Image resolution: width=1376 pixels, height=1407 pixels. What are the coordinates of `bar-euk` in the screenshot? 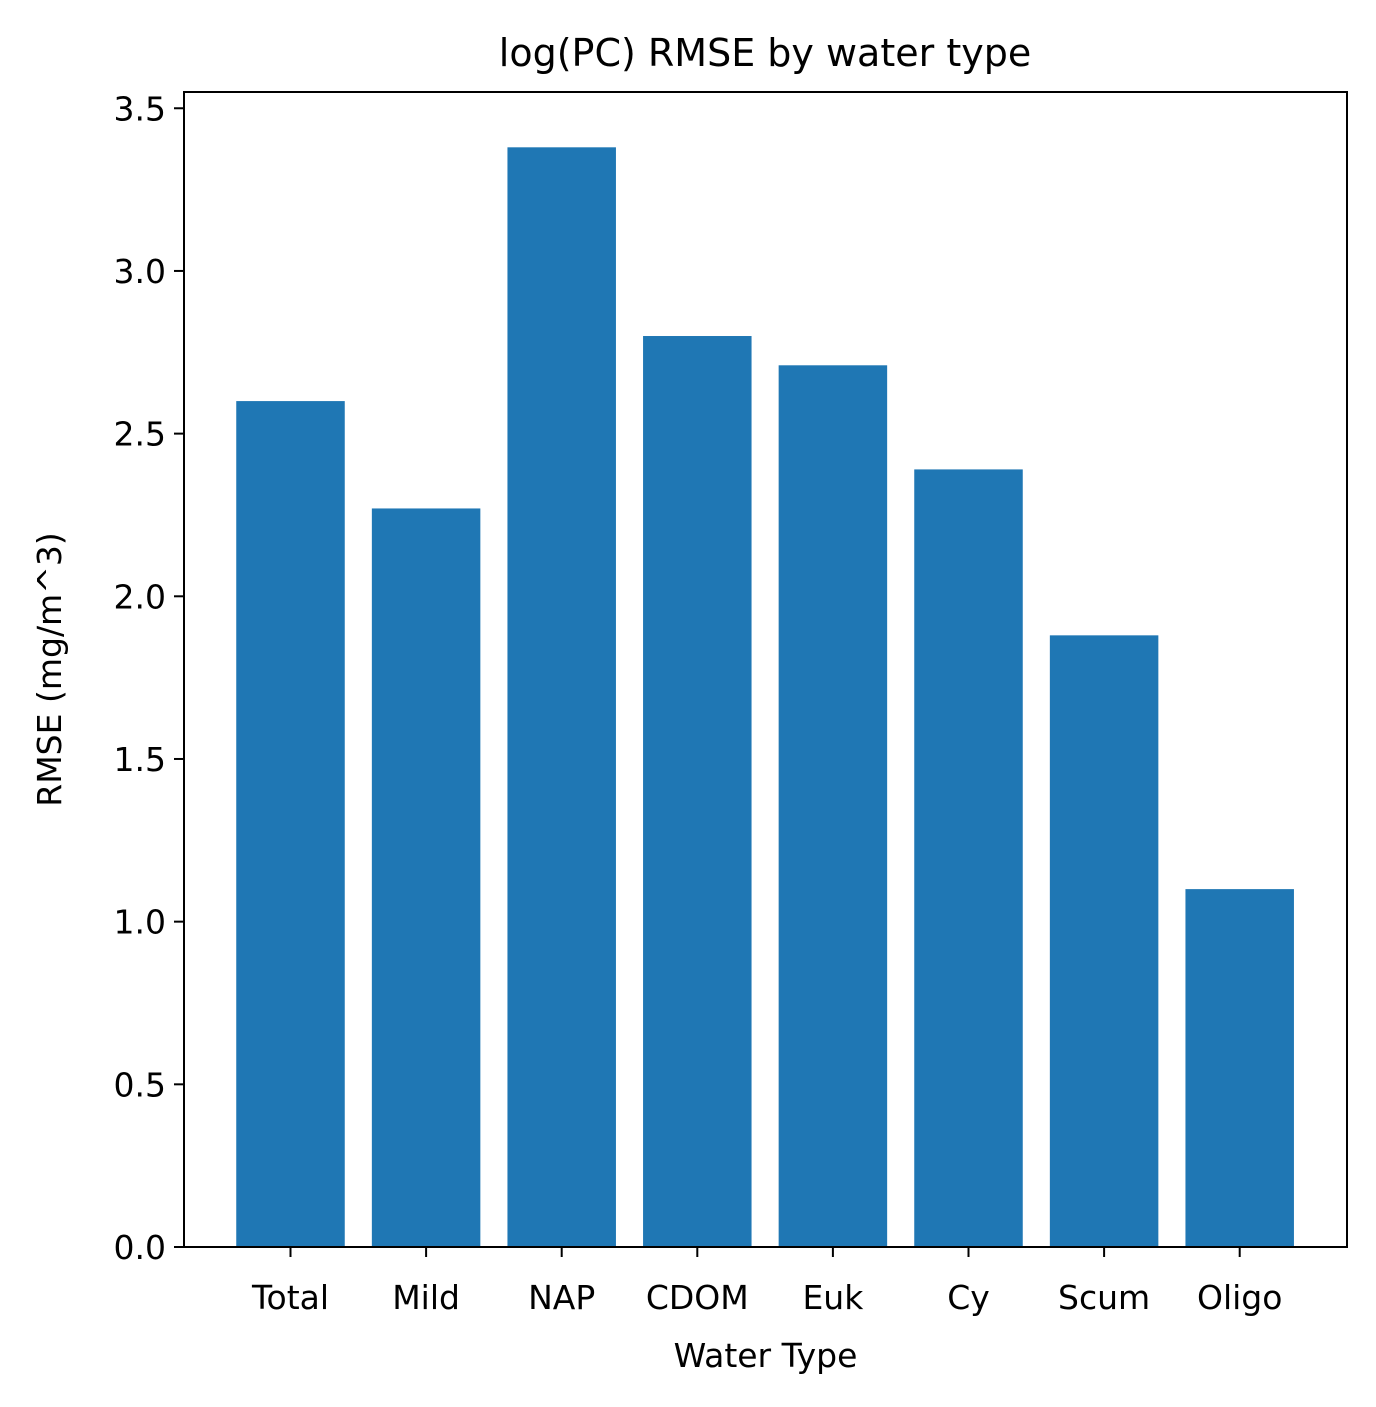 It's located at (833, 806).